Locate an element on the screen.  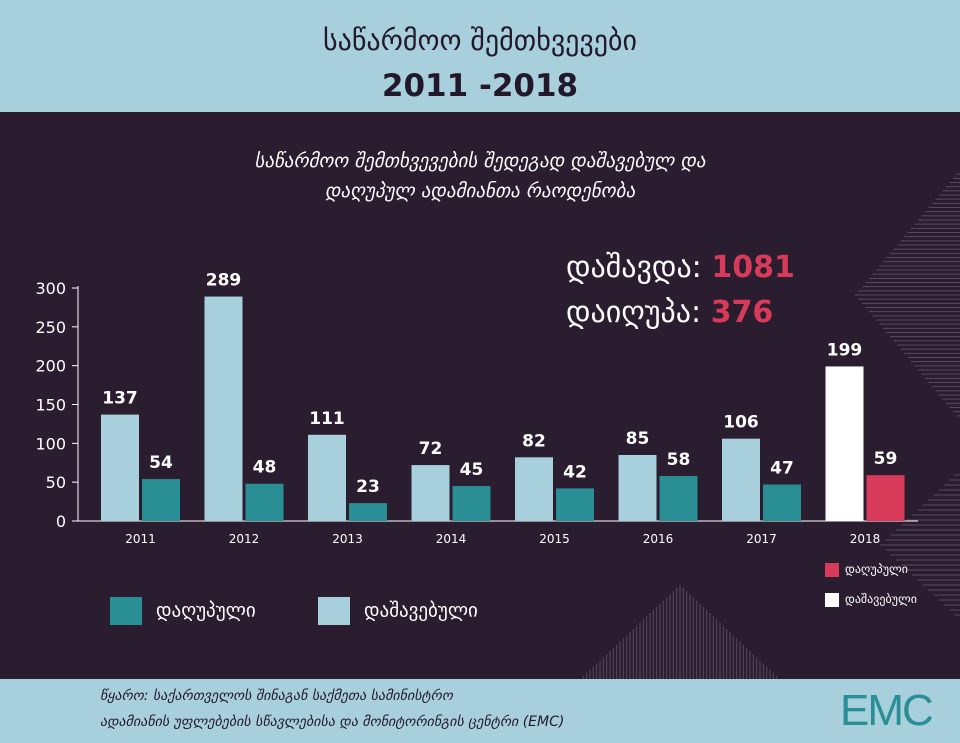
bar-killed-2015 is located at coordinates (575, 504).